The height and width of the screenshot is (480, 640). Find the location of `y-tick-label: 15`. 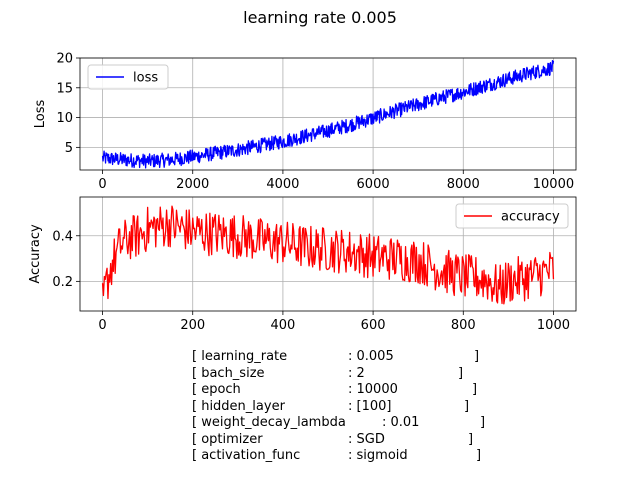

y-tick-label: 15 is located at coordinates (64, 88).